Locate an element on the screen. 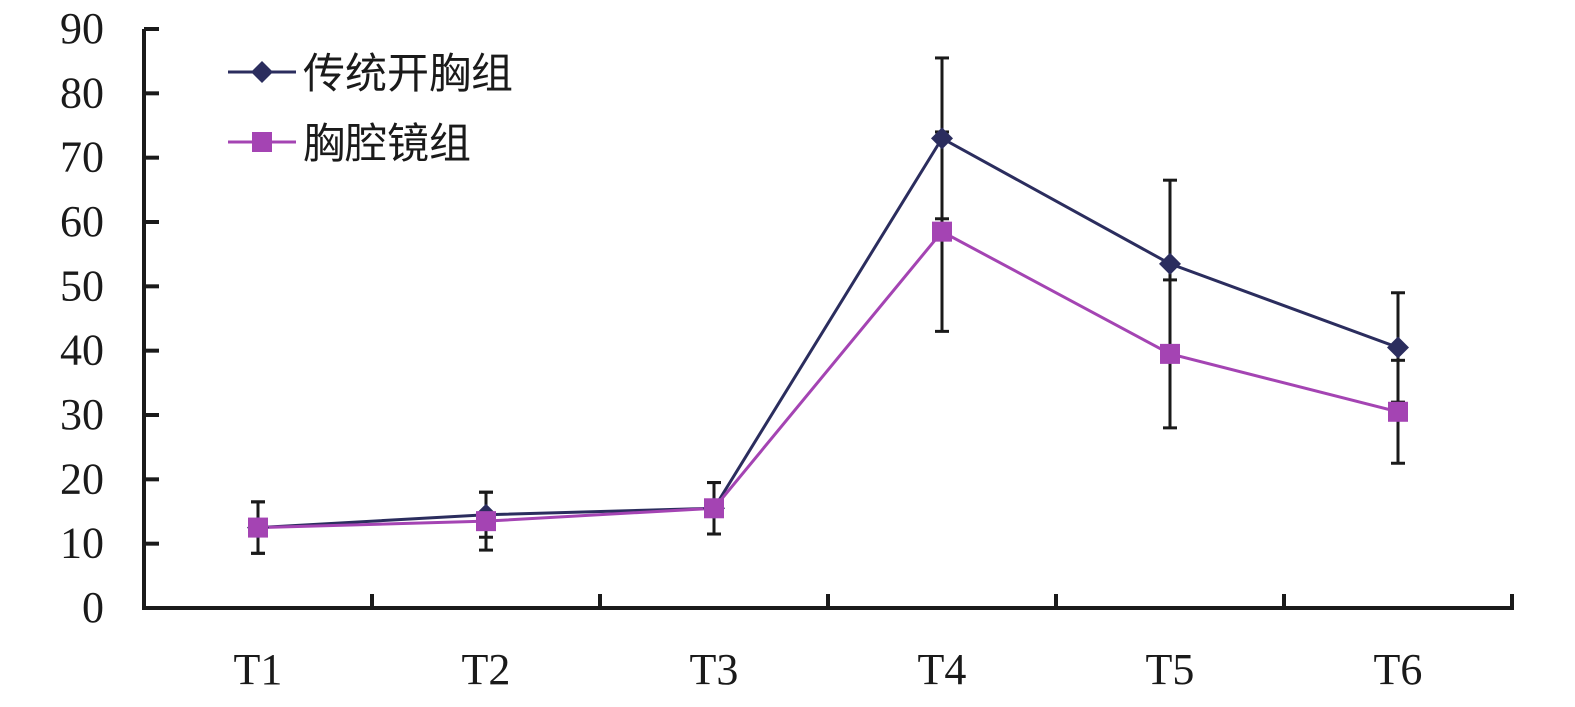 This screenshot has width=1575, height=707. y-tick-label: 60 is located at coordinates (82, 221).